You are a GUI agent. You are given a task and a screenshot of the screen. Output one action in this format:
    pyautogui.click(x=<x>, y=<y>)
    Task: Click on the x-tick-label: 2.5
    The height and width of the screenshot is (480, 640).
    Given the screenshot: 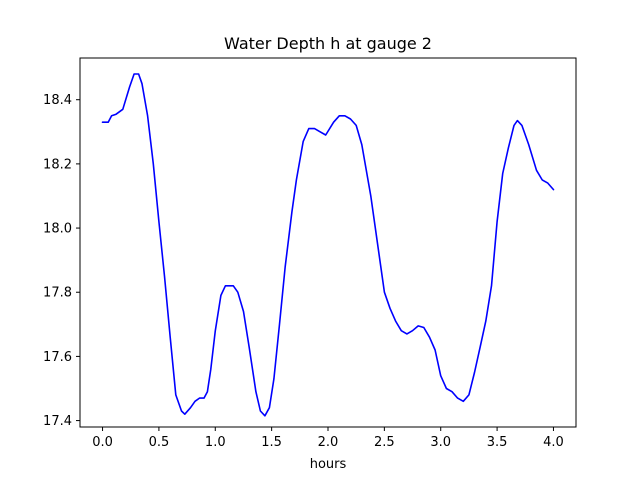 What is the action you would take?
    pyautogui.click(x=384, y=442)
    